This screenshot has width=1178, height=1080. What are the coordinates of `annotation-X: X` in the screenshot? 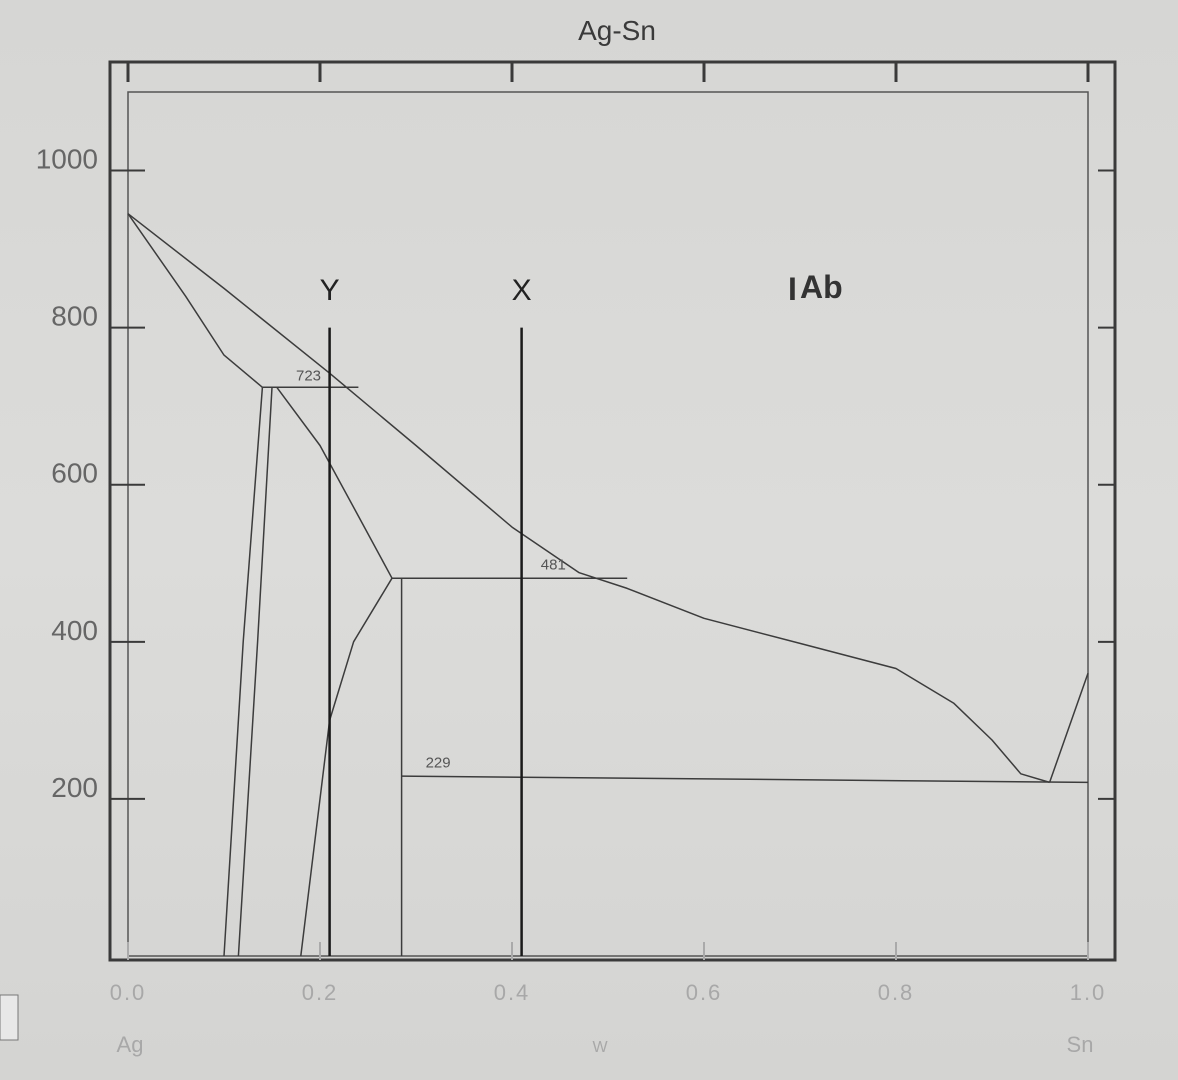 It's located at (522, 290).